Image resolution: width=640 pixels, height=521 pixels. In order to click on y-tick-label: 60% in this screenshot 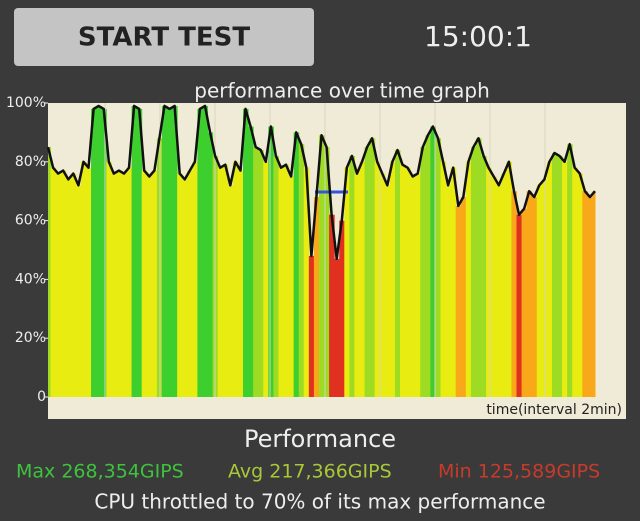, I will do `click(30, 221)`.